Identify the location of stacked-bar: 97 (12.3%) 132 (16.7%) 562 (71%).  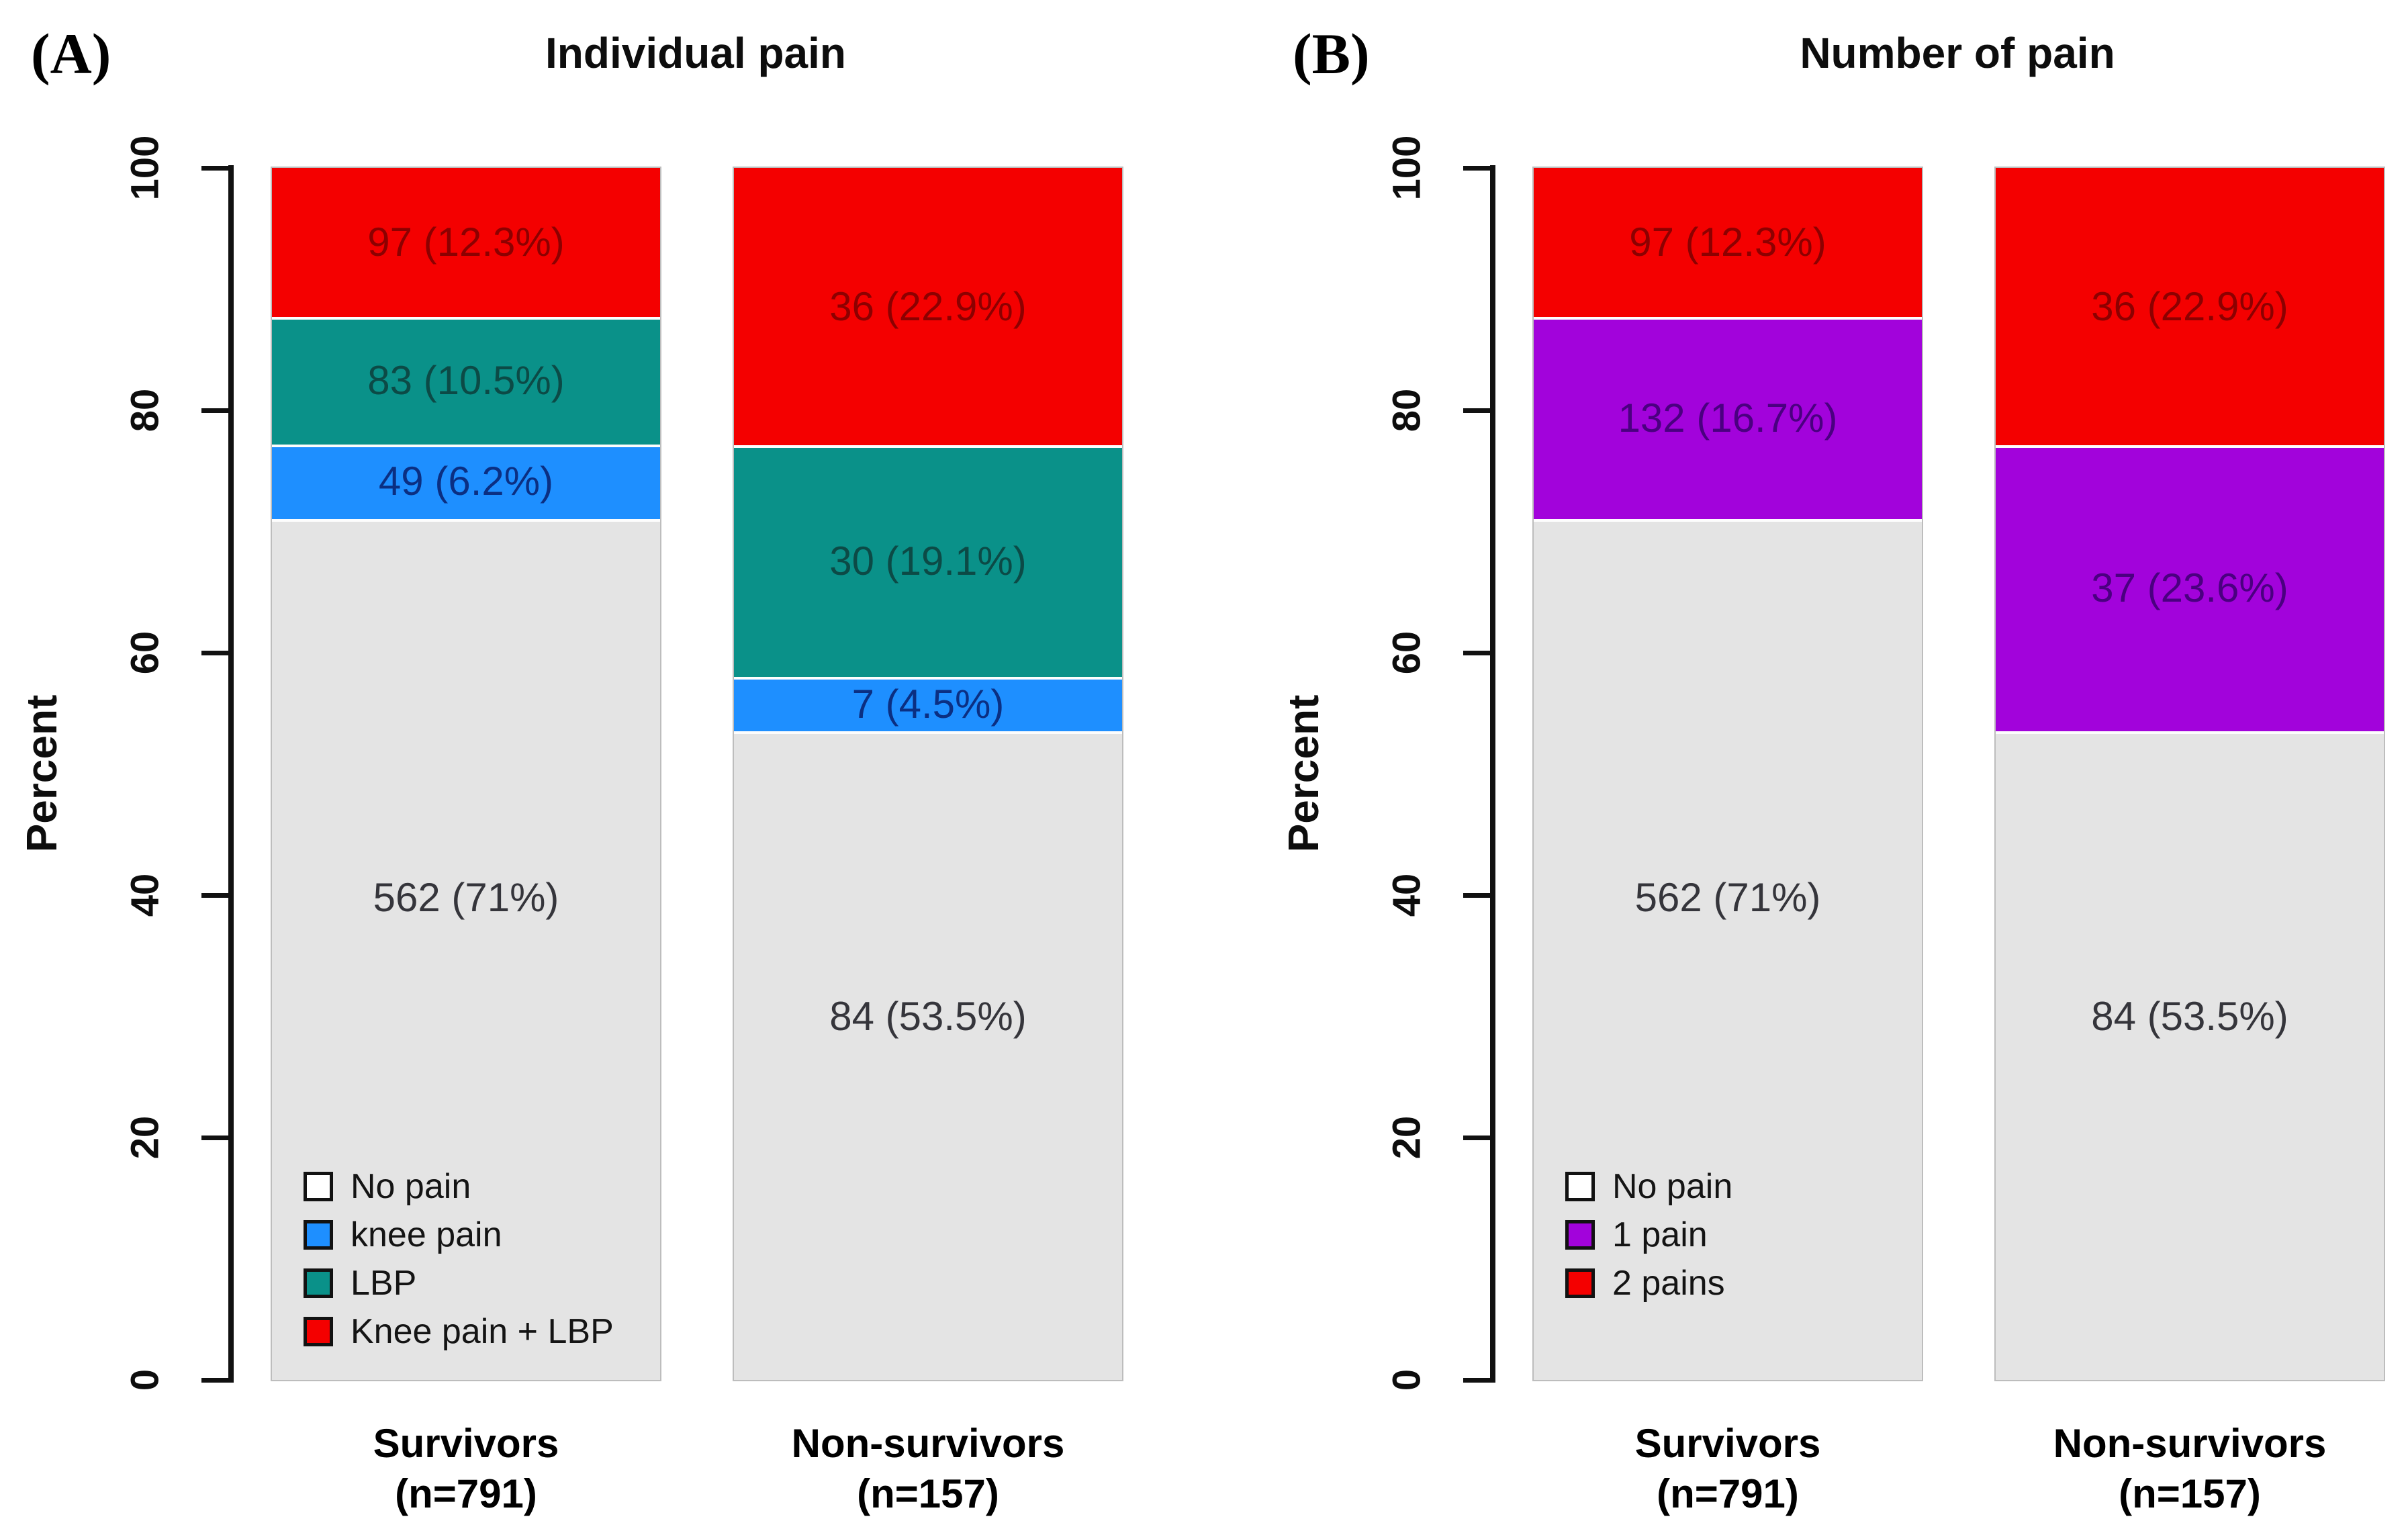
(1728, 774).